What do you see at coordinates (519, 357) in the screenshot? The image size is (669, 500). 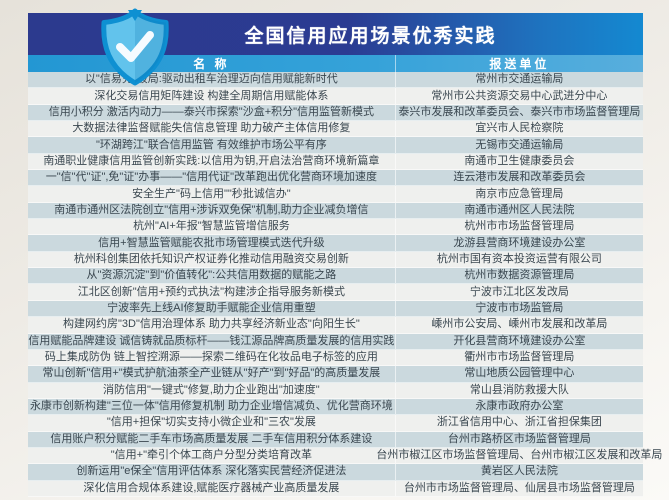 I see `reporting-unit: 衢州市市场监督管理局` at bounding box center [519, 357].